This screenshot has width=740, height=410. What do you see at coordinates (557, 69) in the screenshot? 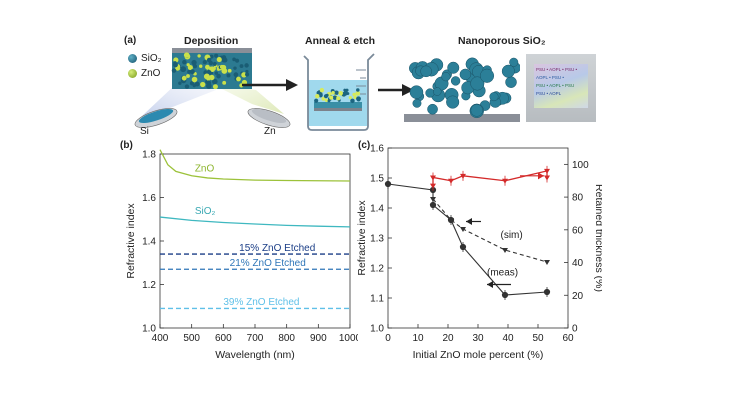
I see `photo-text-line: PSU • AOPL • PSU •` at bounding box center [557, 69].